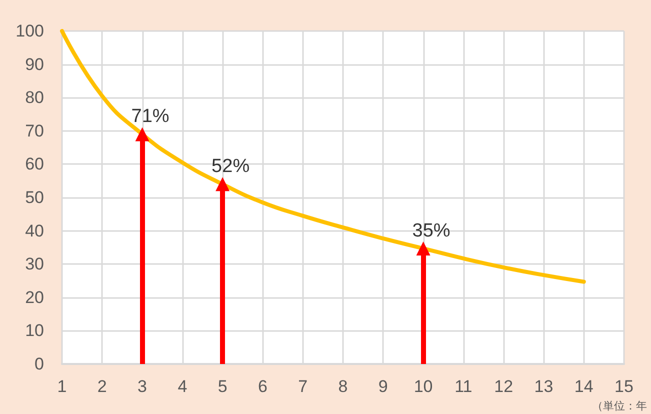  Describe the element at coordinates (150, 117) in the screenshot. I see `annotation: 71%` at that location.